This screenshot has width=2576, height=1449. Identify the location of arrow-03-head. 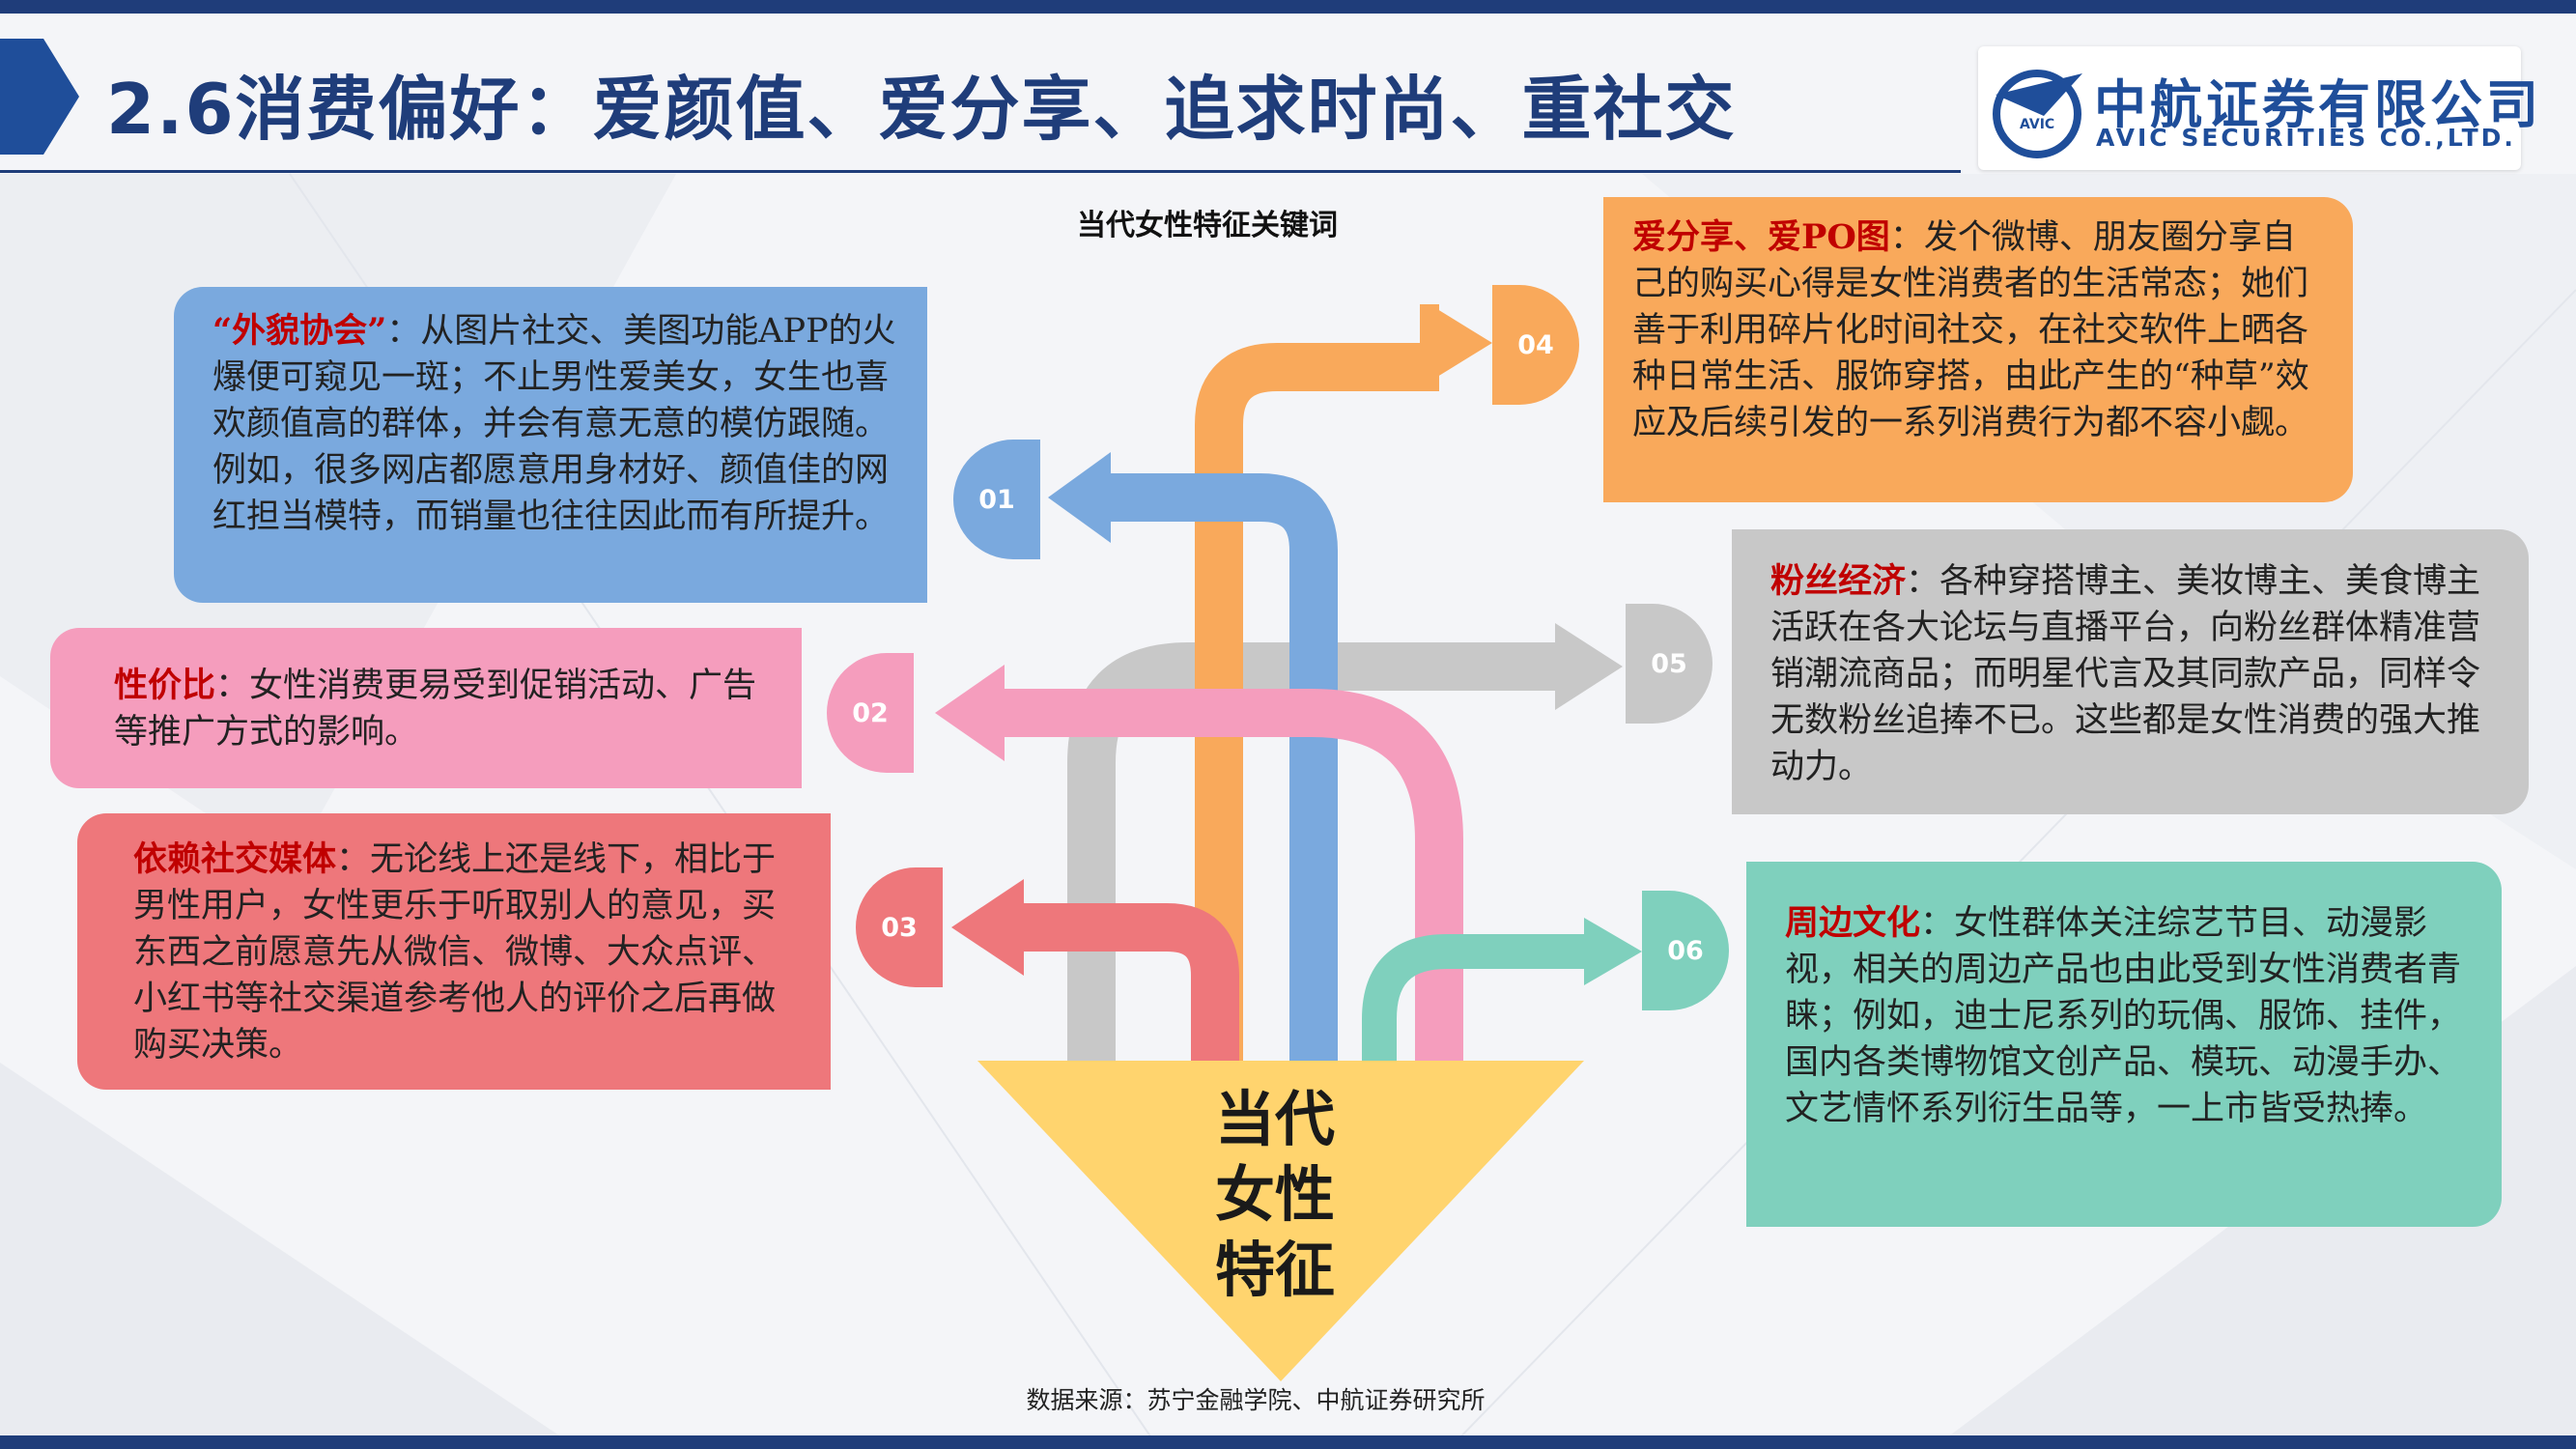
(987, 927).